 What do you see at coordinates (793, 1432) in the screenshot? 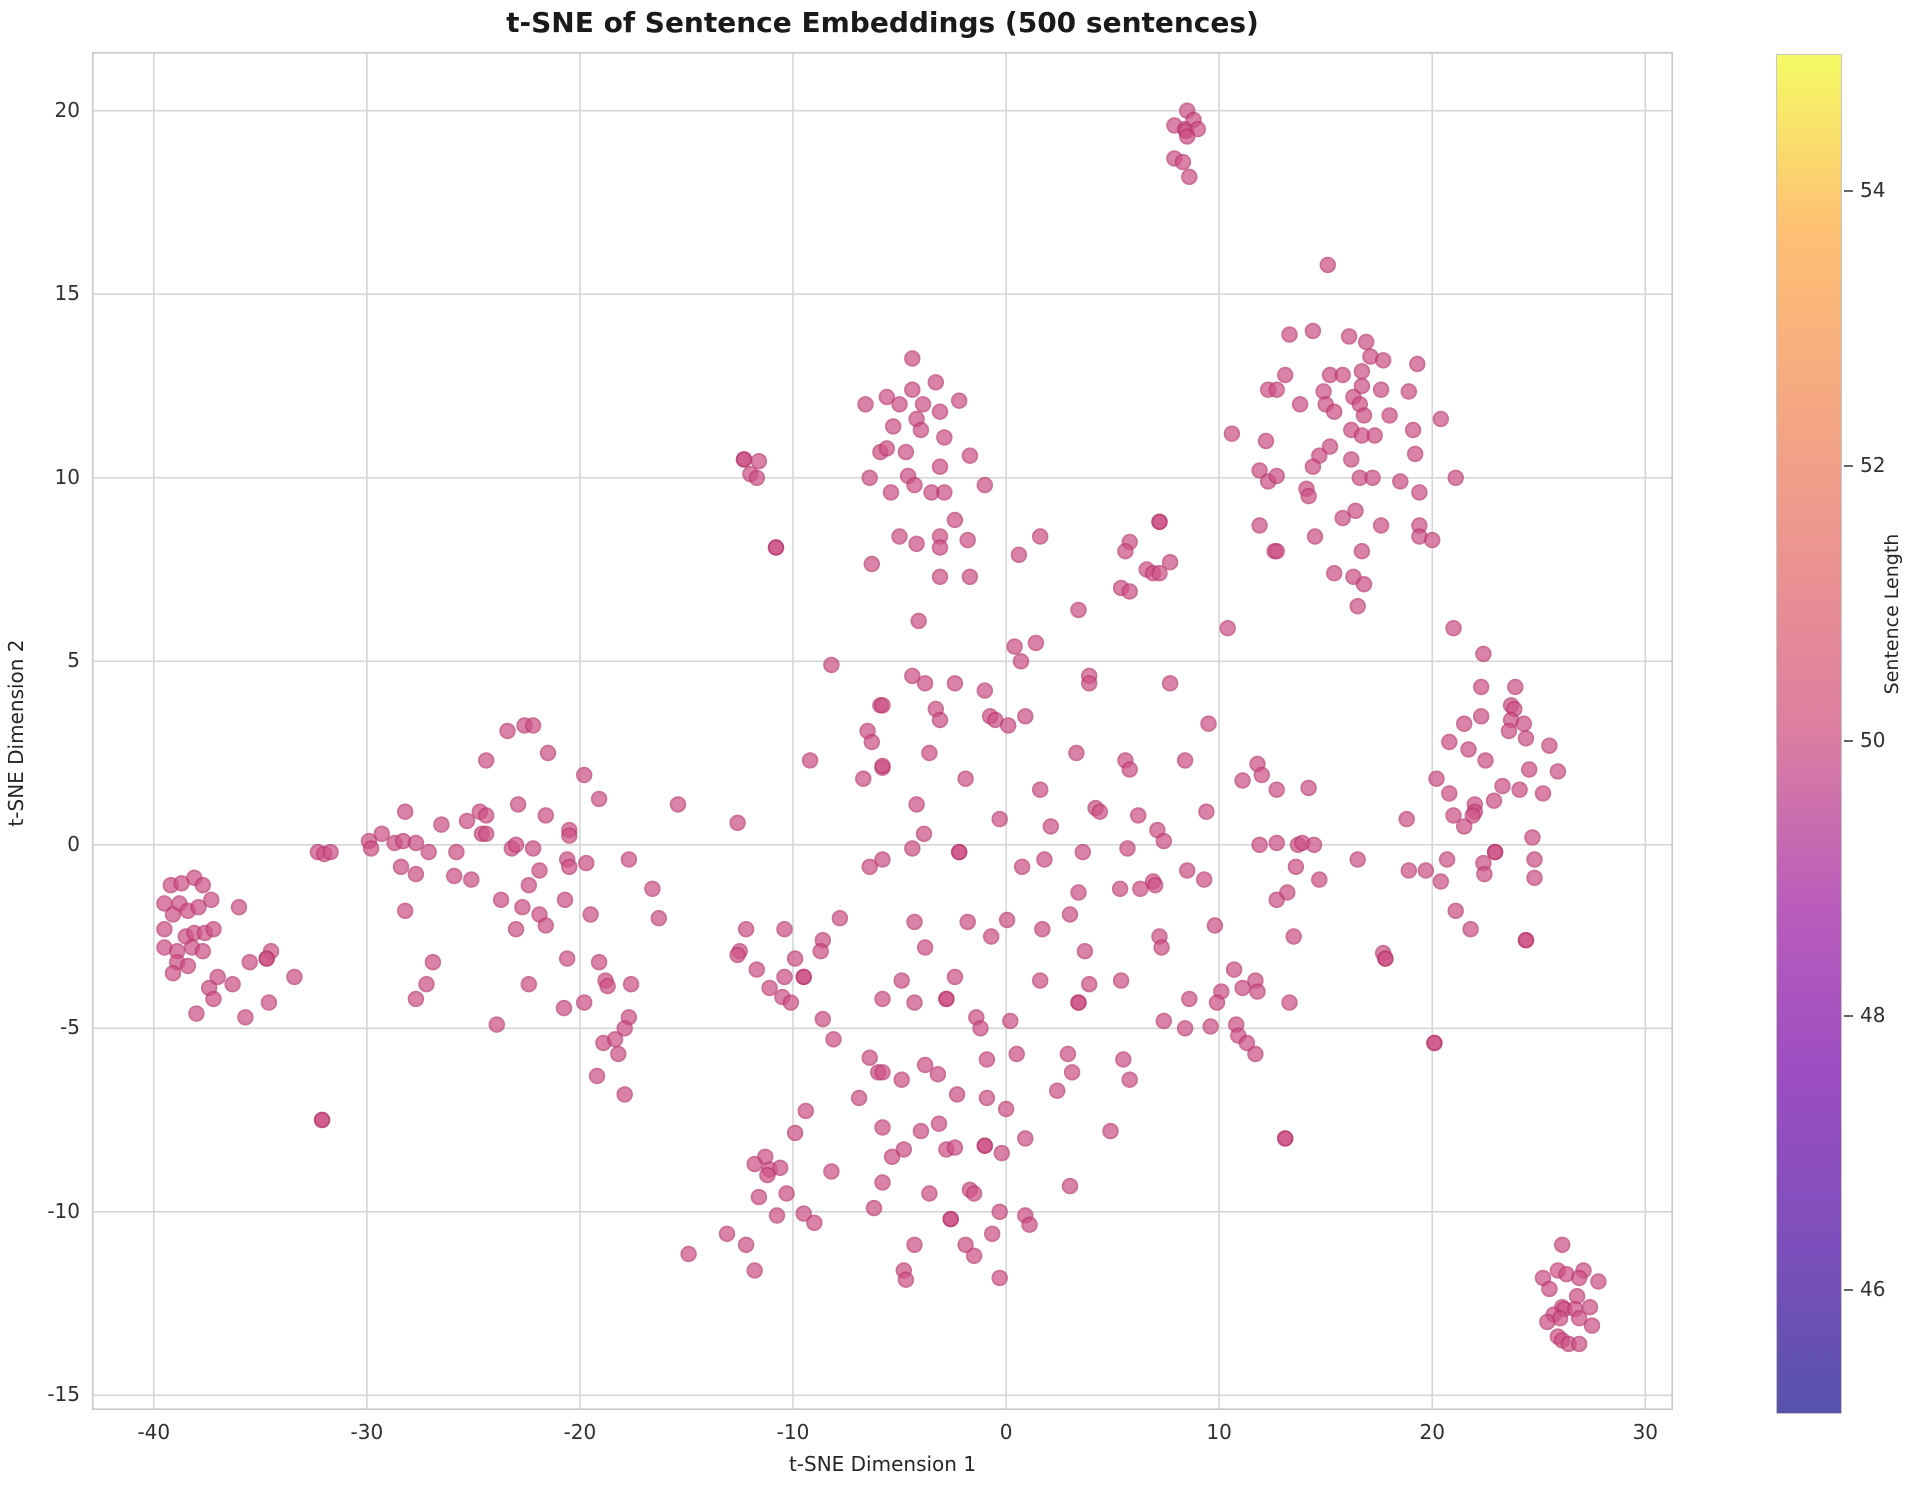
I see `x-tick-label: -10` at bounding box center [793, 1432].